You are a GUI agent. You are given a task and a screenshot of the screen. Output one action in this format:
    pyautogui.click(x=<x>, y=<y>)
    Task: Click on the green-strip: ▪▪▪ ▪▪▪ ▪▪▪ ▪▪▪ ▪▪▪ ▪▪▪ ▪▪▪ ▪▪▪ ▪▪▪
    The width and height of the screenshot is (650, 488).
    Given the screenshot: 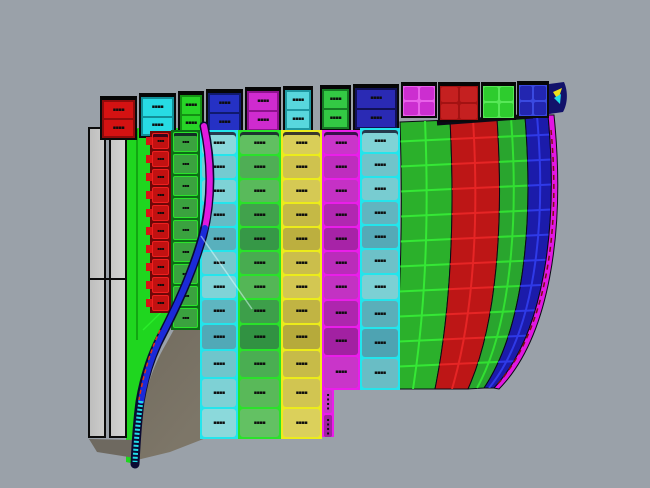 What is the action you would take?
    pyautogui.click(x=185, y=230)
    